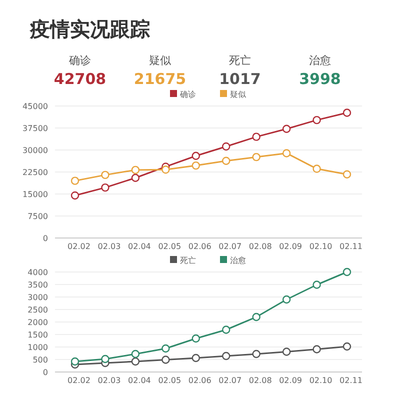 Image resolution: width=400 pixels, height=400 pixels. Describe the element at coordinates (35, 128) in the screenshot. I see `y-tick-label: 37500` at that location.